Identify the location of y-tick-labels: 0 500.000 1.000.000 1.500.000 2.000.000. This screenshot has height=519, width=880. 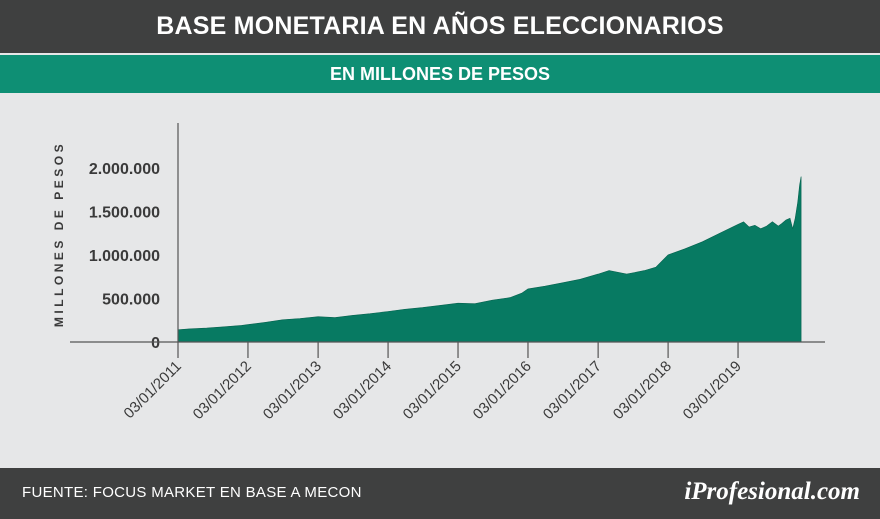
(124, 256).